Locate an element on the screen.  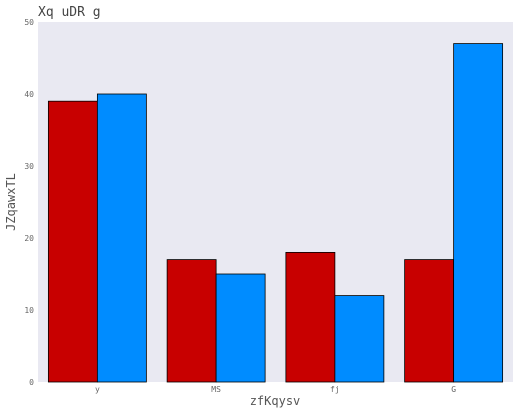
bar-series1-y is located at coordinates (72, 241).